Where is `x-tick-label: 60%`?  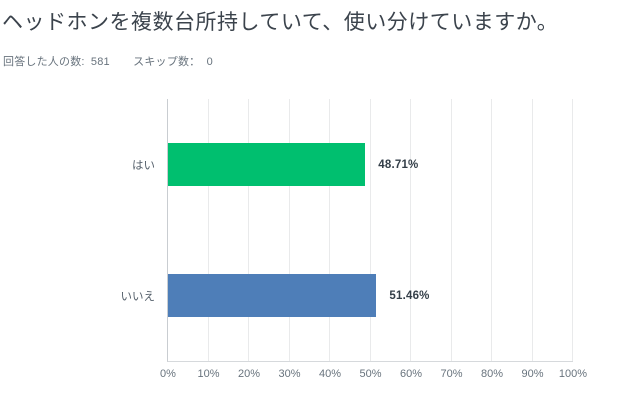 x-tick-label: 60% is located at coordinates (411, 374).